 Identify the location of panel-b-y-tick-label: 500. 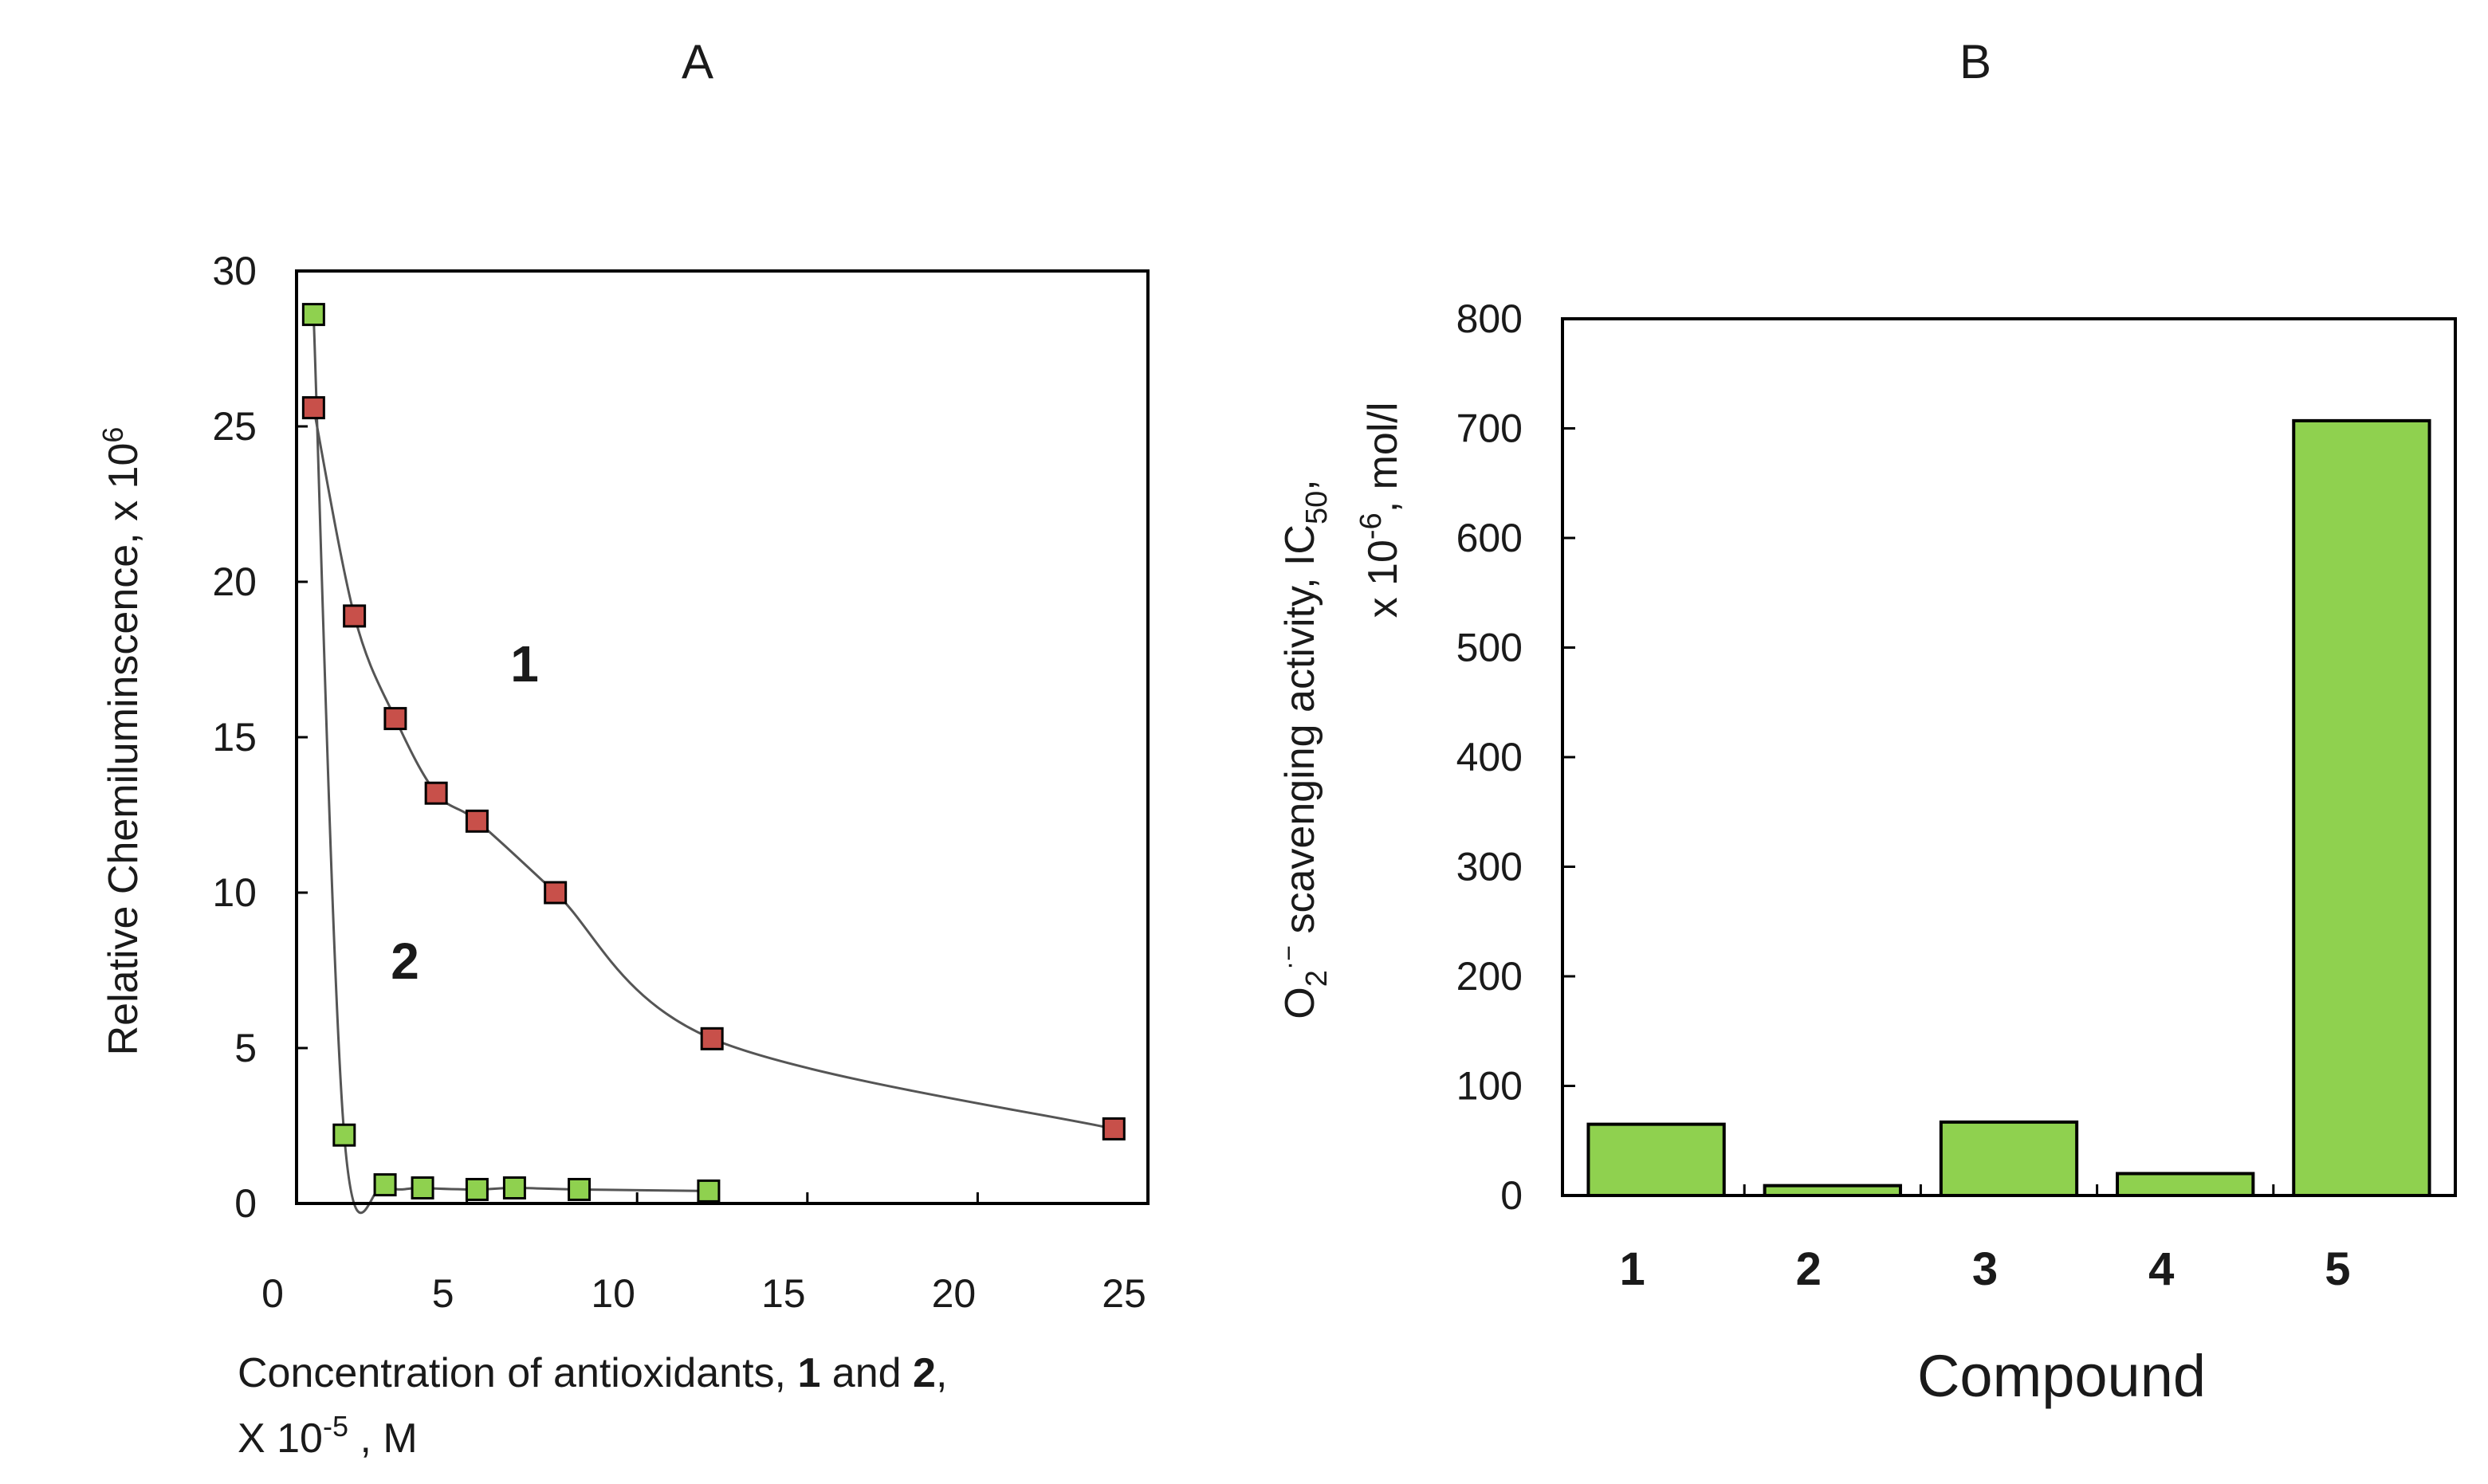
(1489, 648).